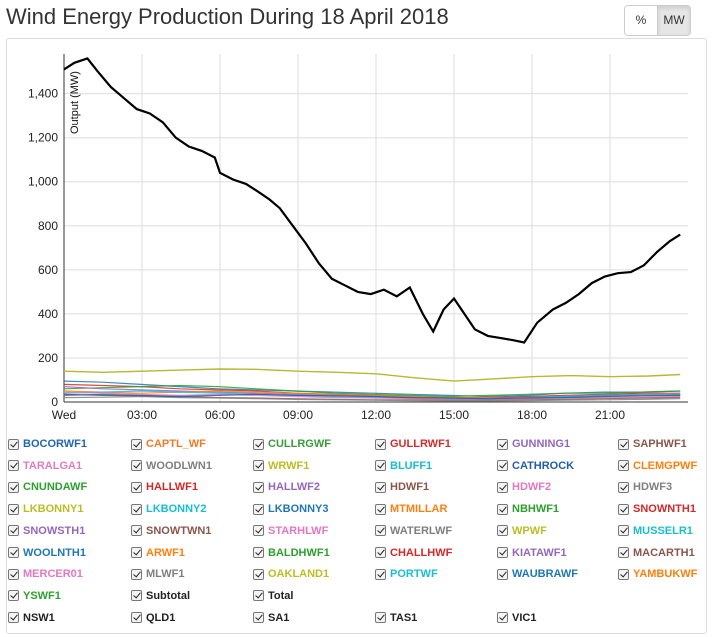 Image resolution: width=714 pixels, height=637 pixels. What do you see at coordinates (45, 574) in the screenshot?
I see `legend-item-mercer01: MERCER01` at bounding box center [45, 574].